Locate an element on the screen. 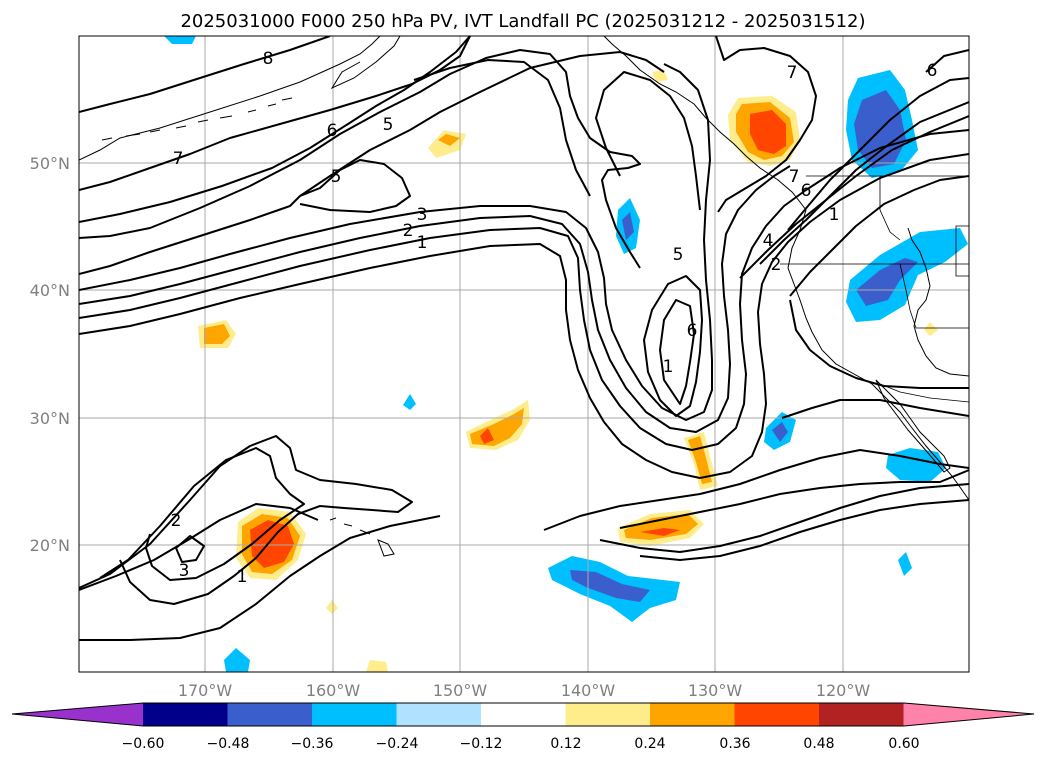 The width and height of the screenshot is (1047, 765). contour-hawaii-inner-a is located at coordinates (202, 514).